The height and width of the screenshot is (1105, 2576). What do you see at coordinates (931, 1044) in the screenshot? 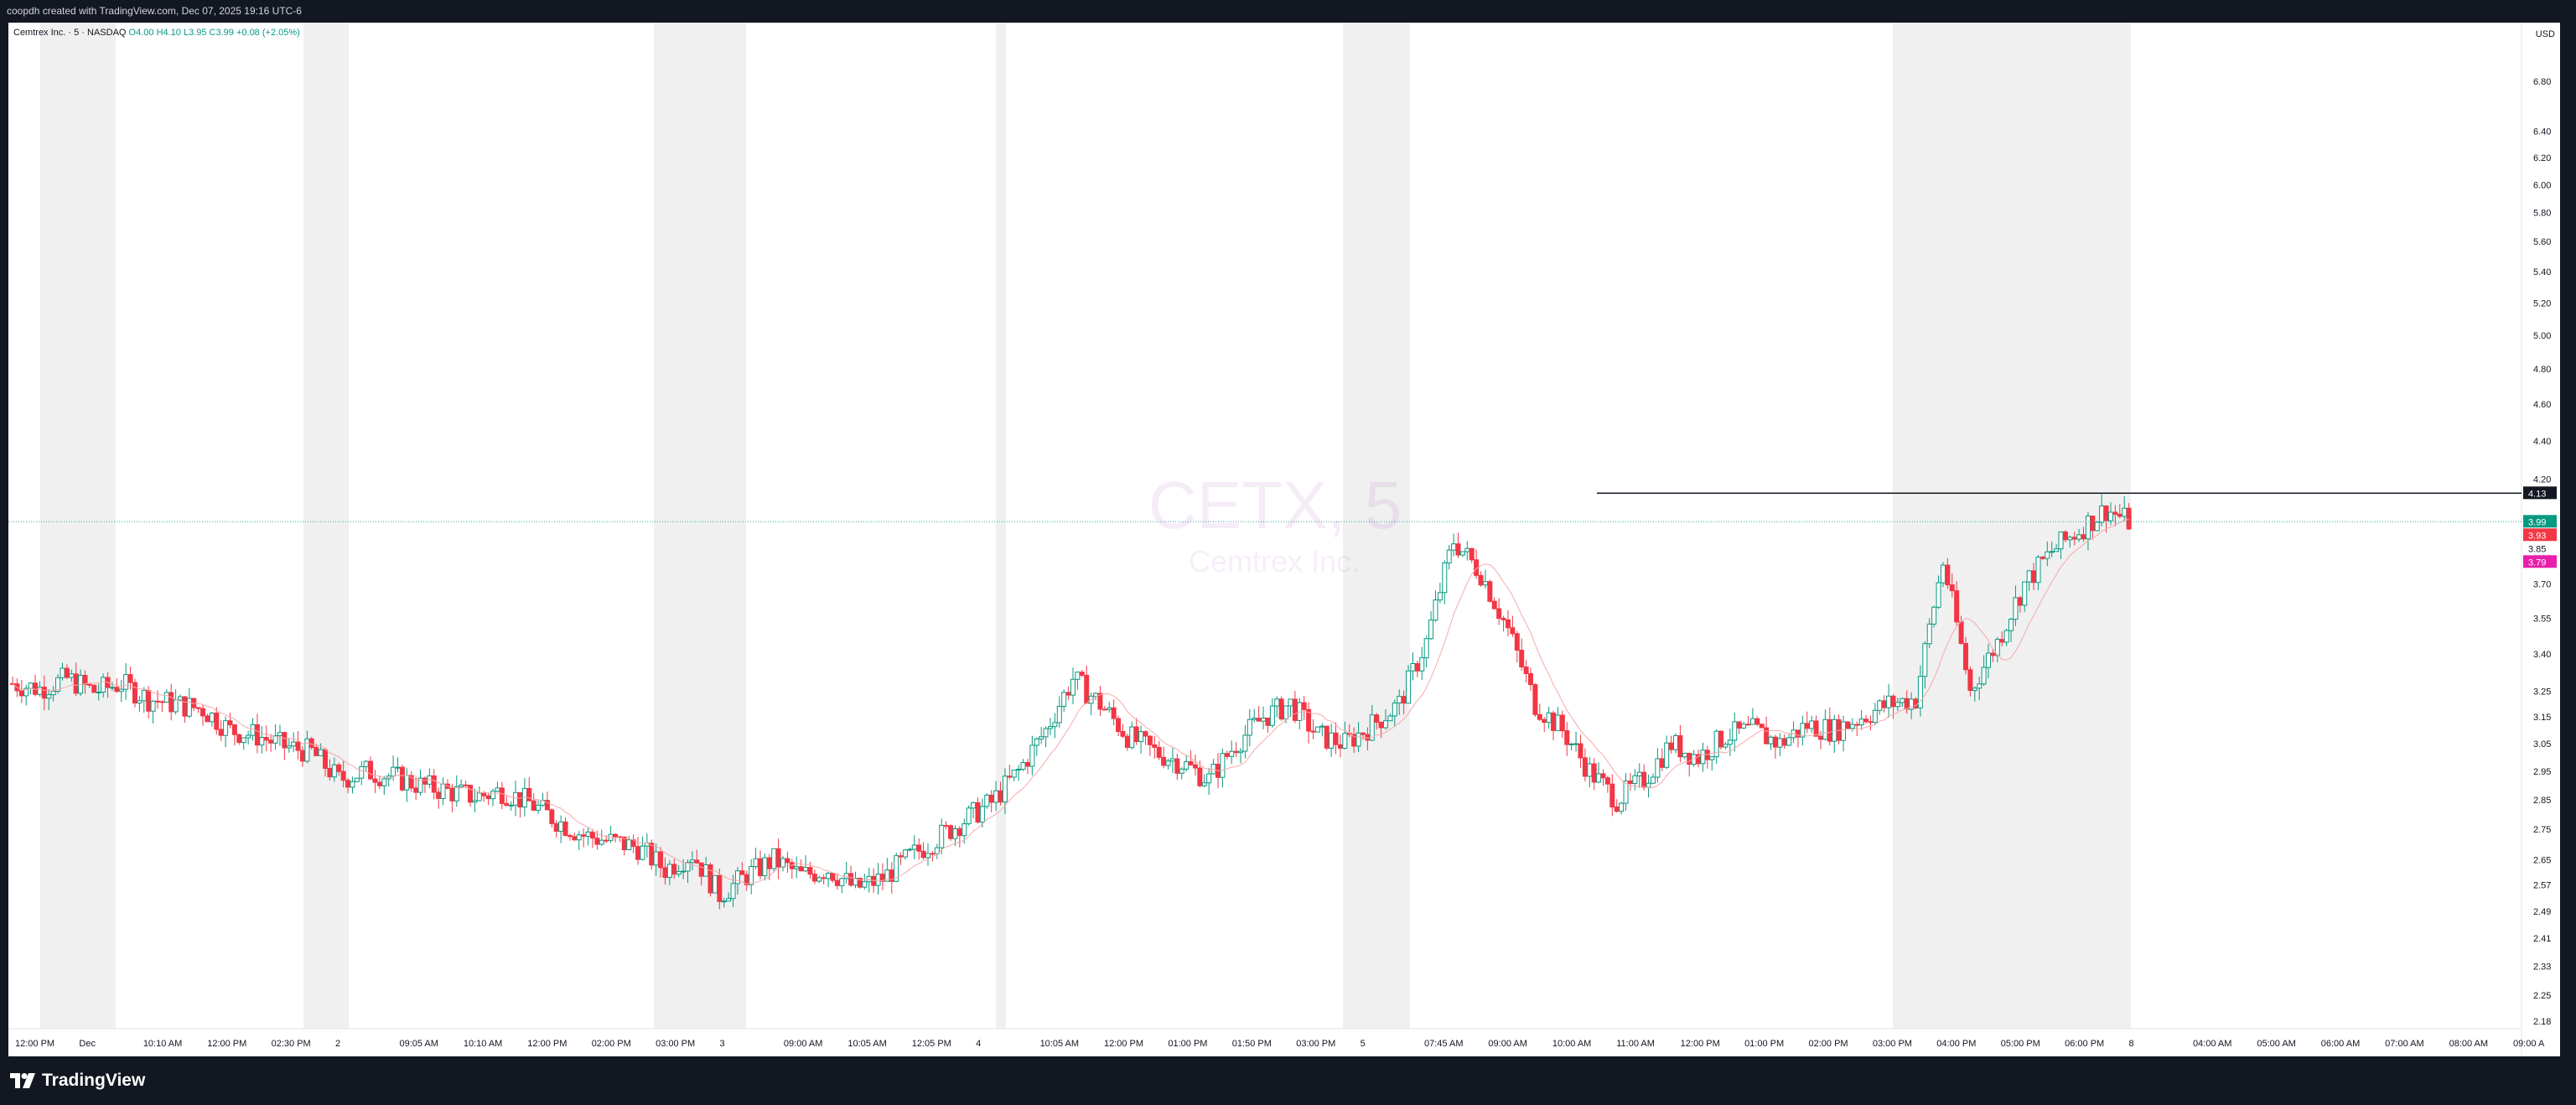
I see `x-tick-label: 12:05 PM` at bounding box center [931, 1044].